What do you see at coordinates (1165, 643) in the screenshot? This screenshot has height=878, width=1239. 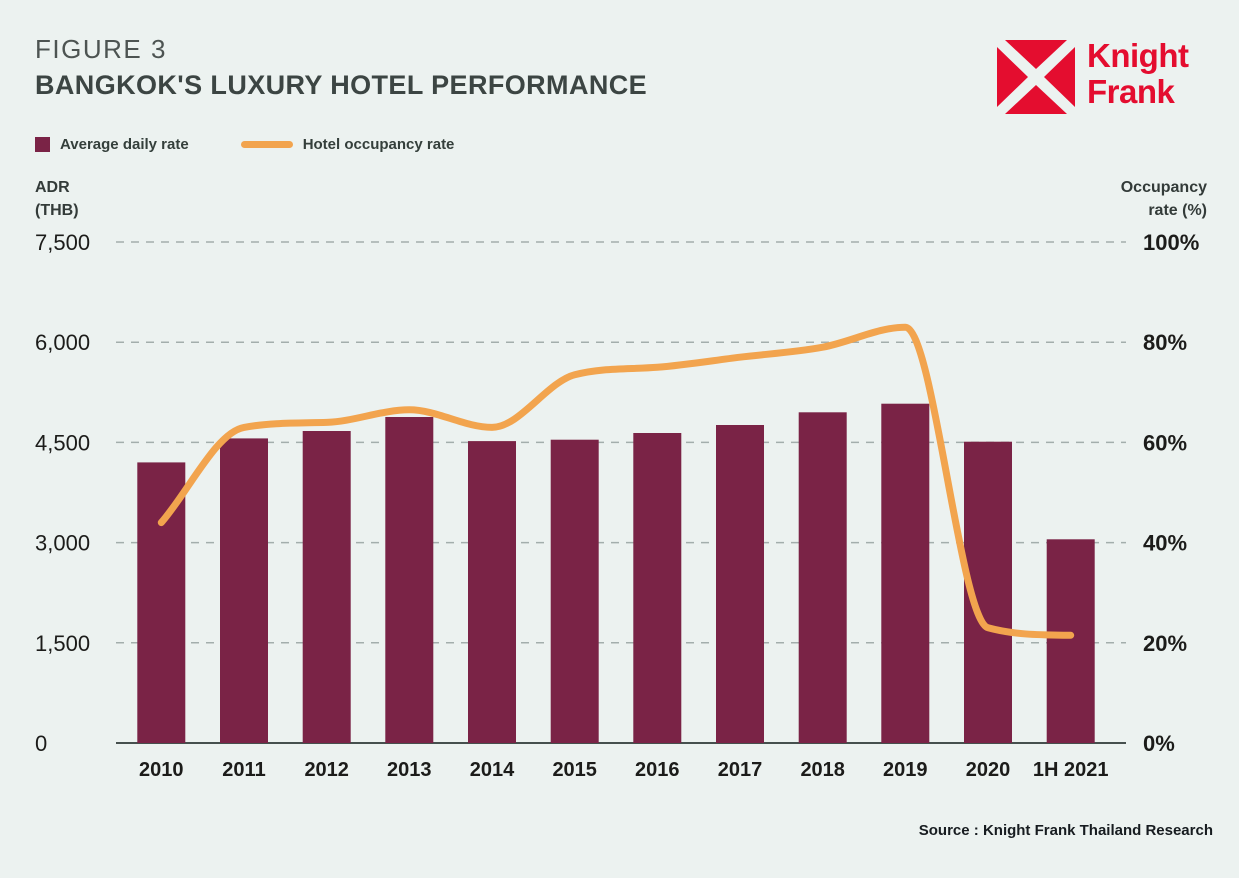 I see `right-axis-tick-label: 20%` at bounding box center [1165, 643].